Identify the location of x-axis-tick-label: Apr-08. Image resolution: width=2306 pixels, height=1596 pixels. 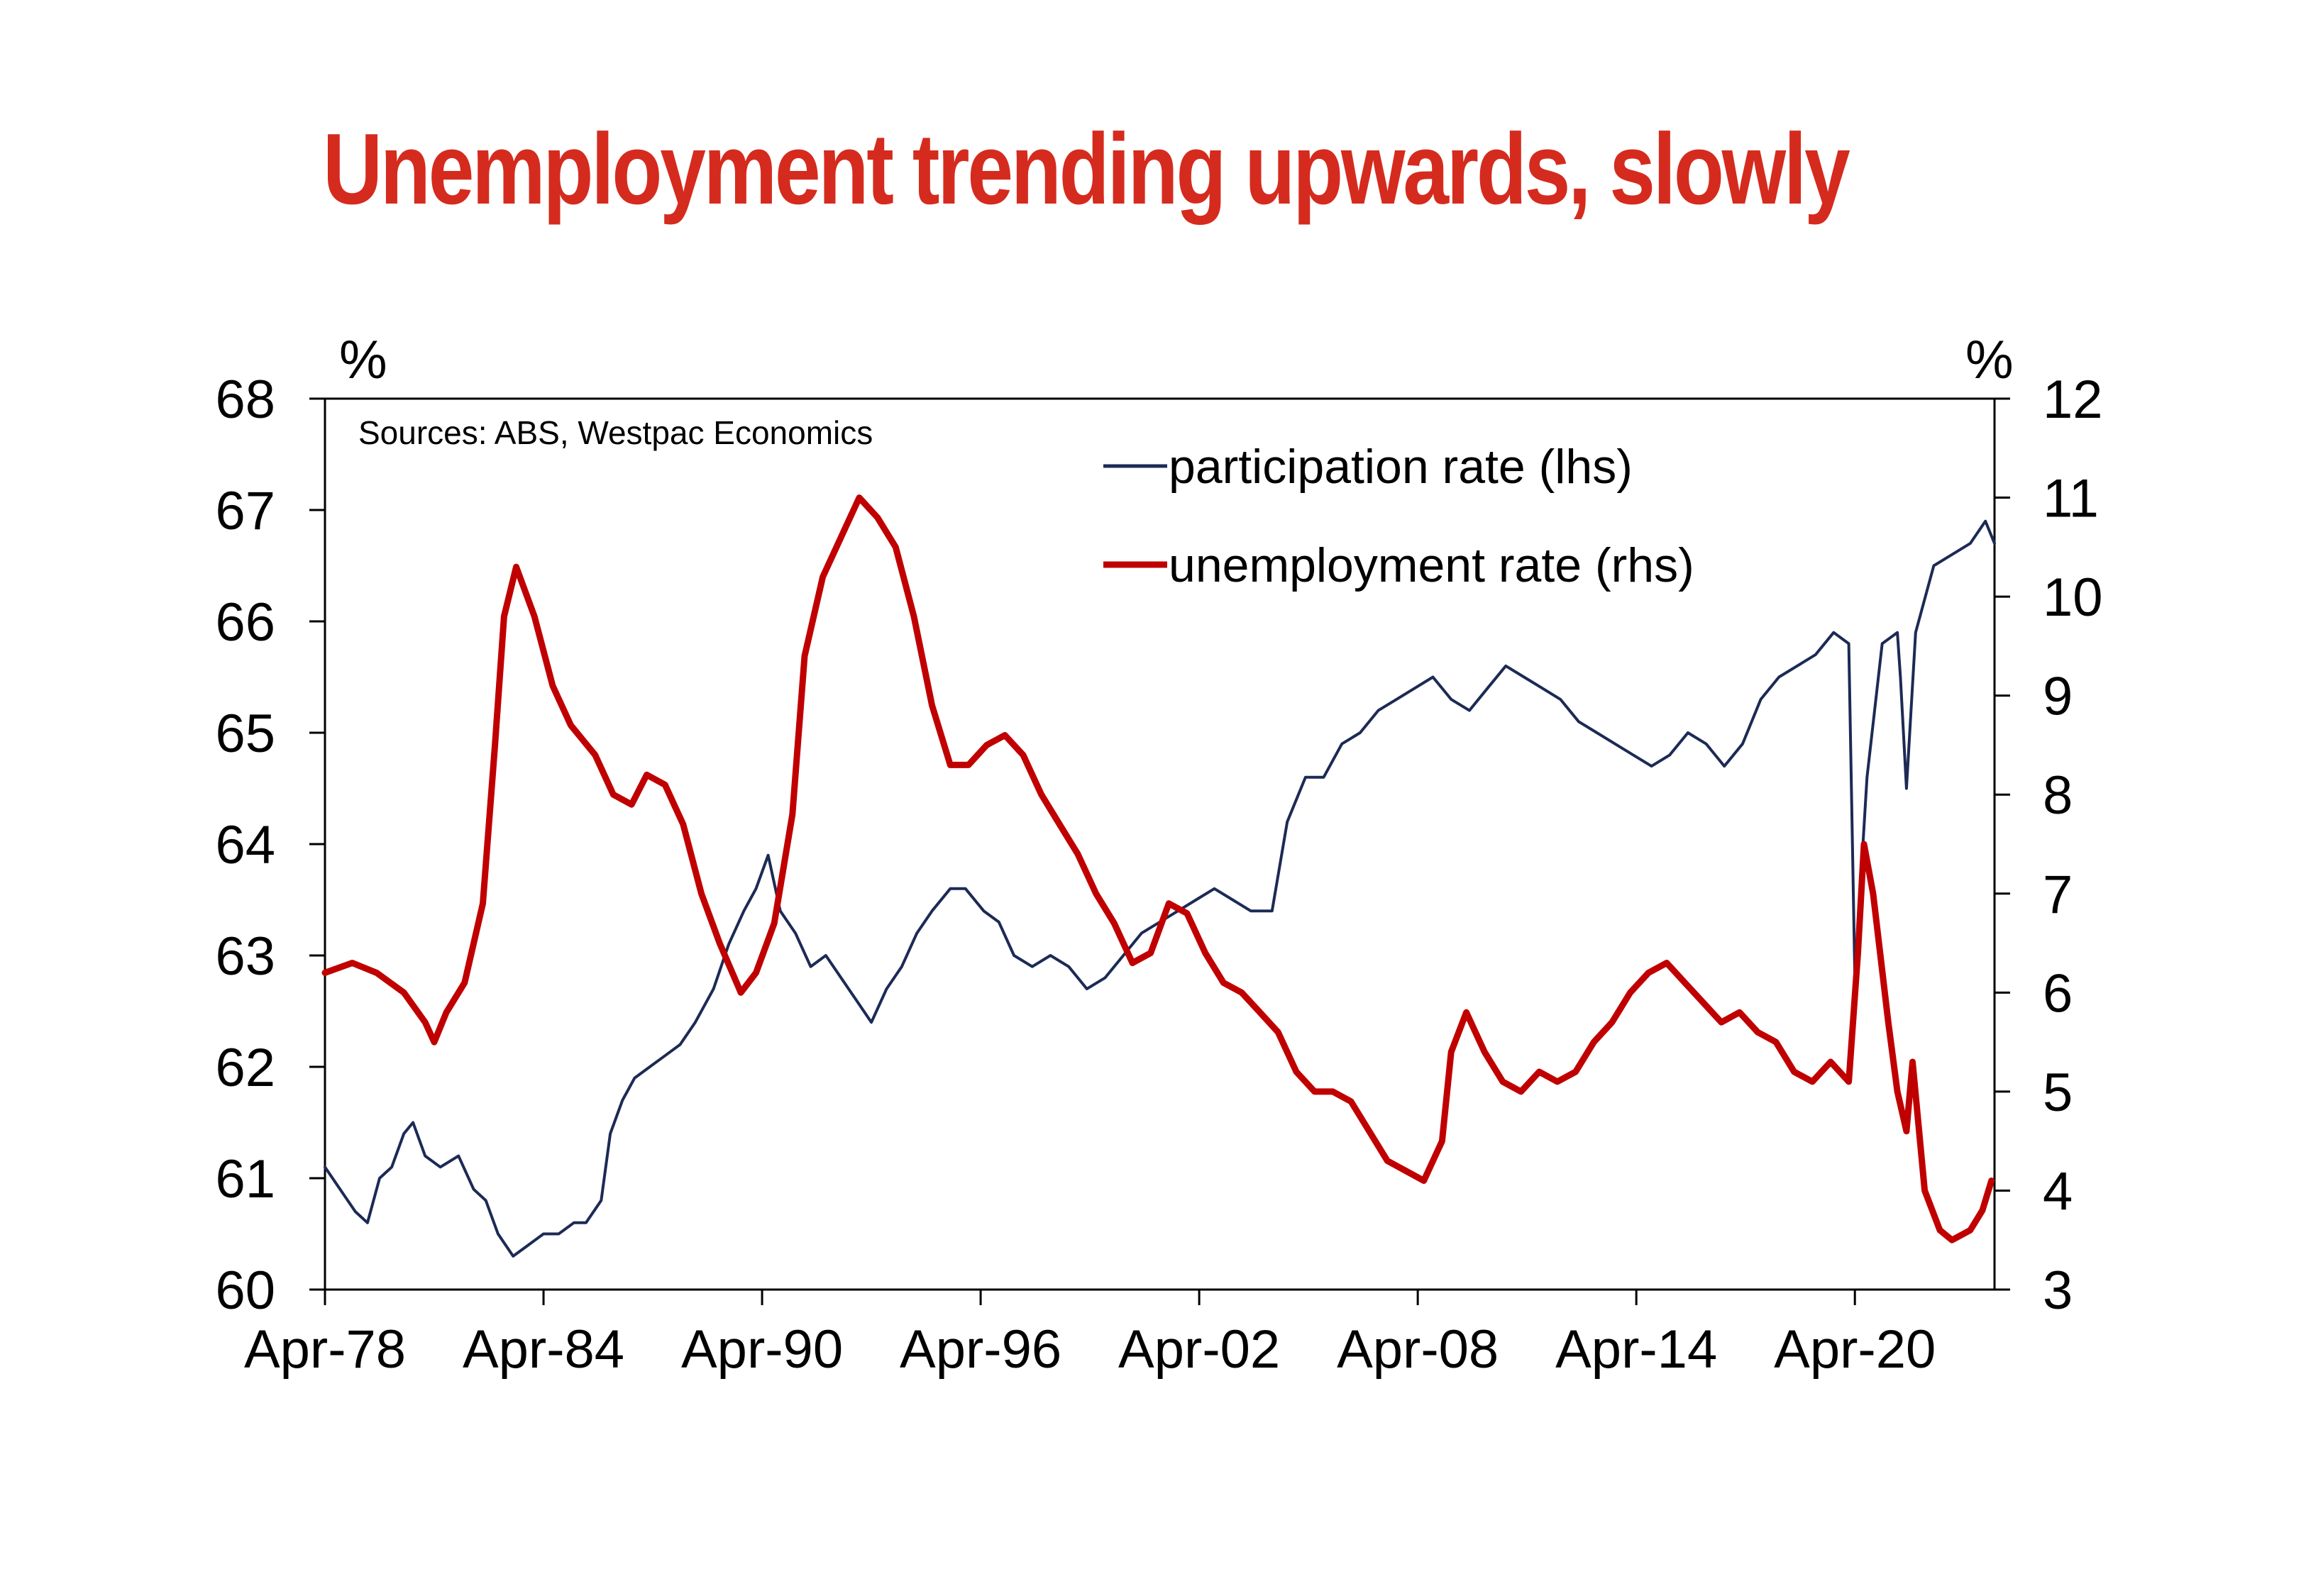
(1418, 1349).